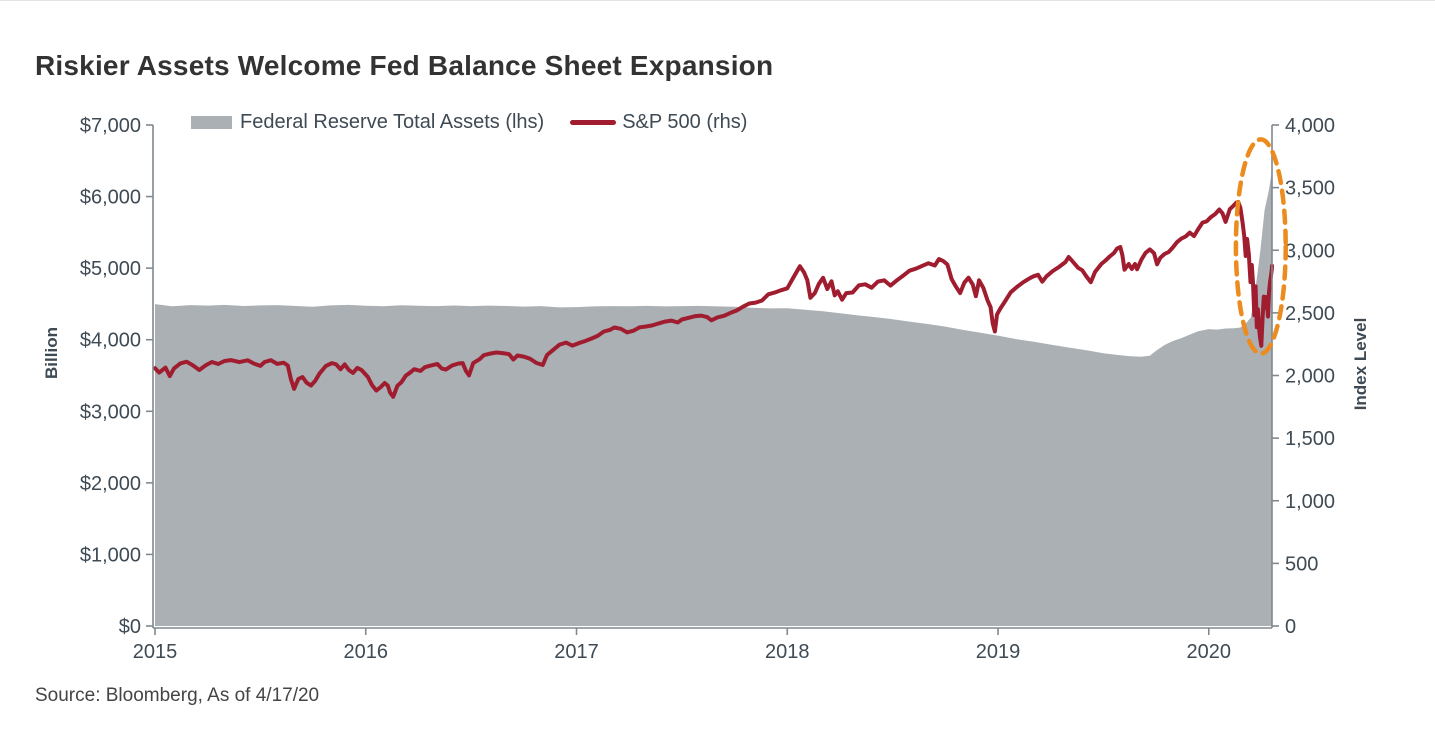 This screenshot has width=1435, height=739. I want to click on left-axis-tick-label: $2,000, so click(110, 484).